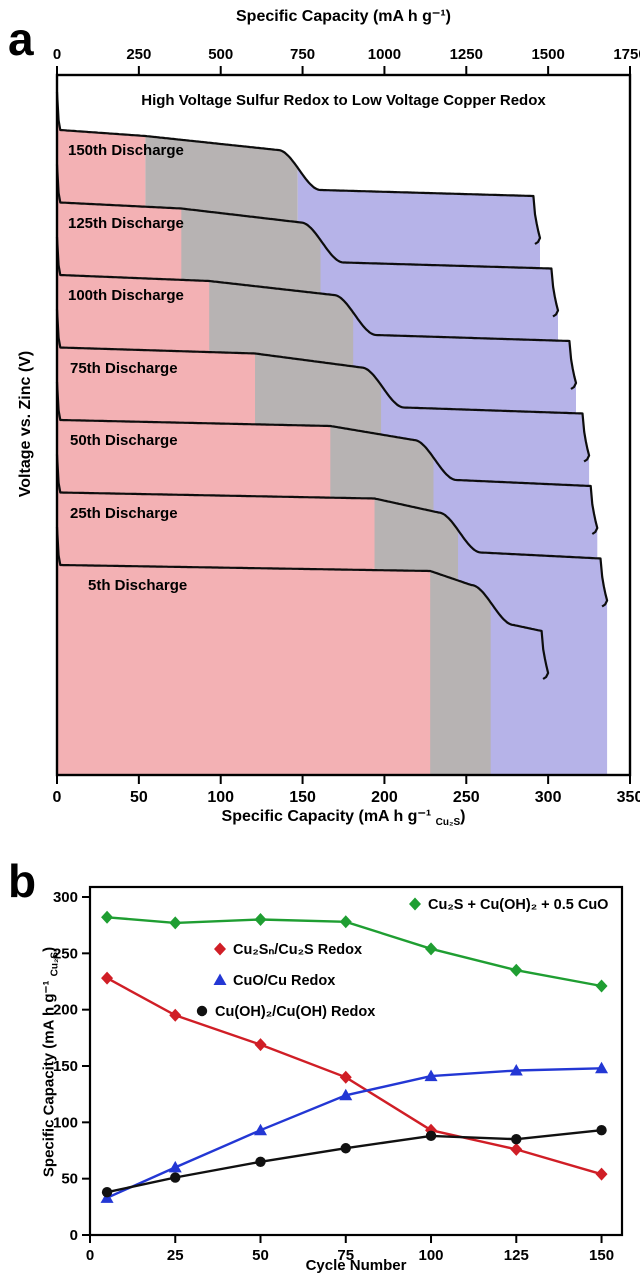  I want to click on svg-text: 75, so click(345, 1255).